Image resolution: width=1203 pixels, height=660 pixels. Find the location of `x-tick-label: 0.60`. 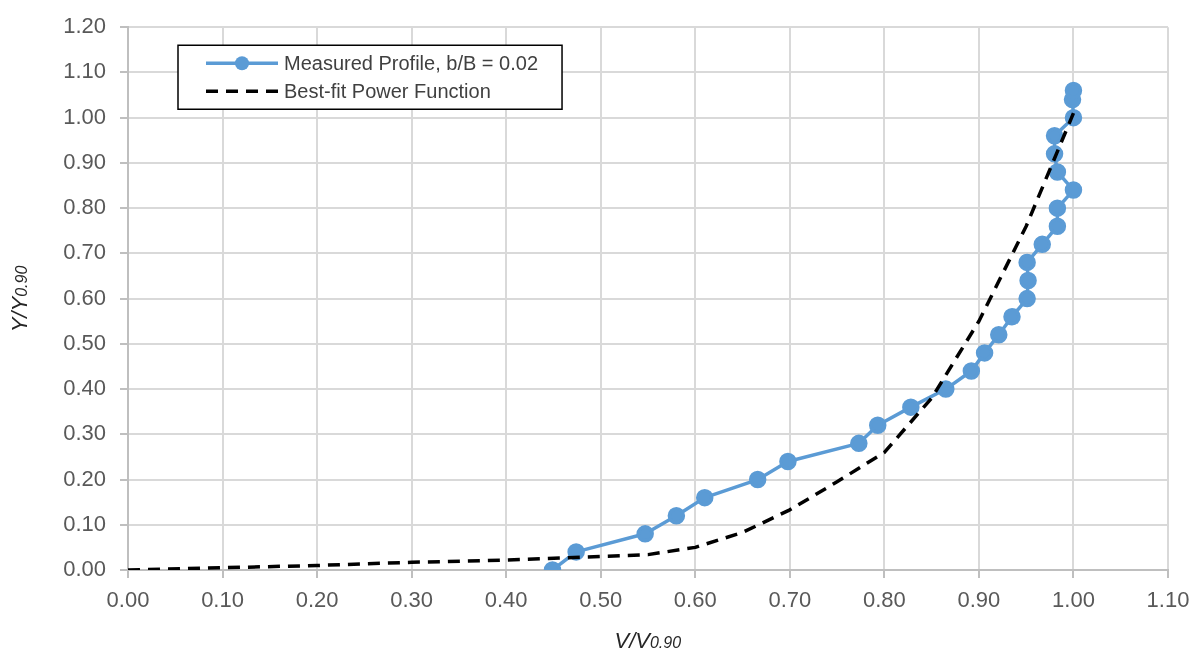

x-tick-label: 0.60 is located at coordinates (695, 600).